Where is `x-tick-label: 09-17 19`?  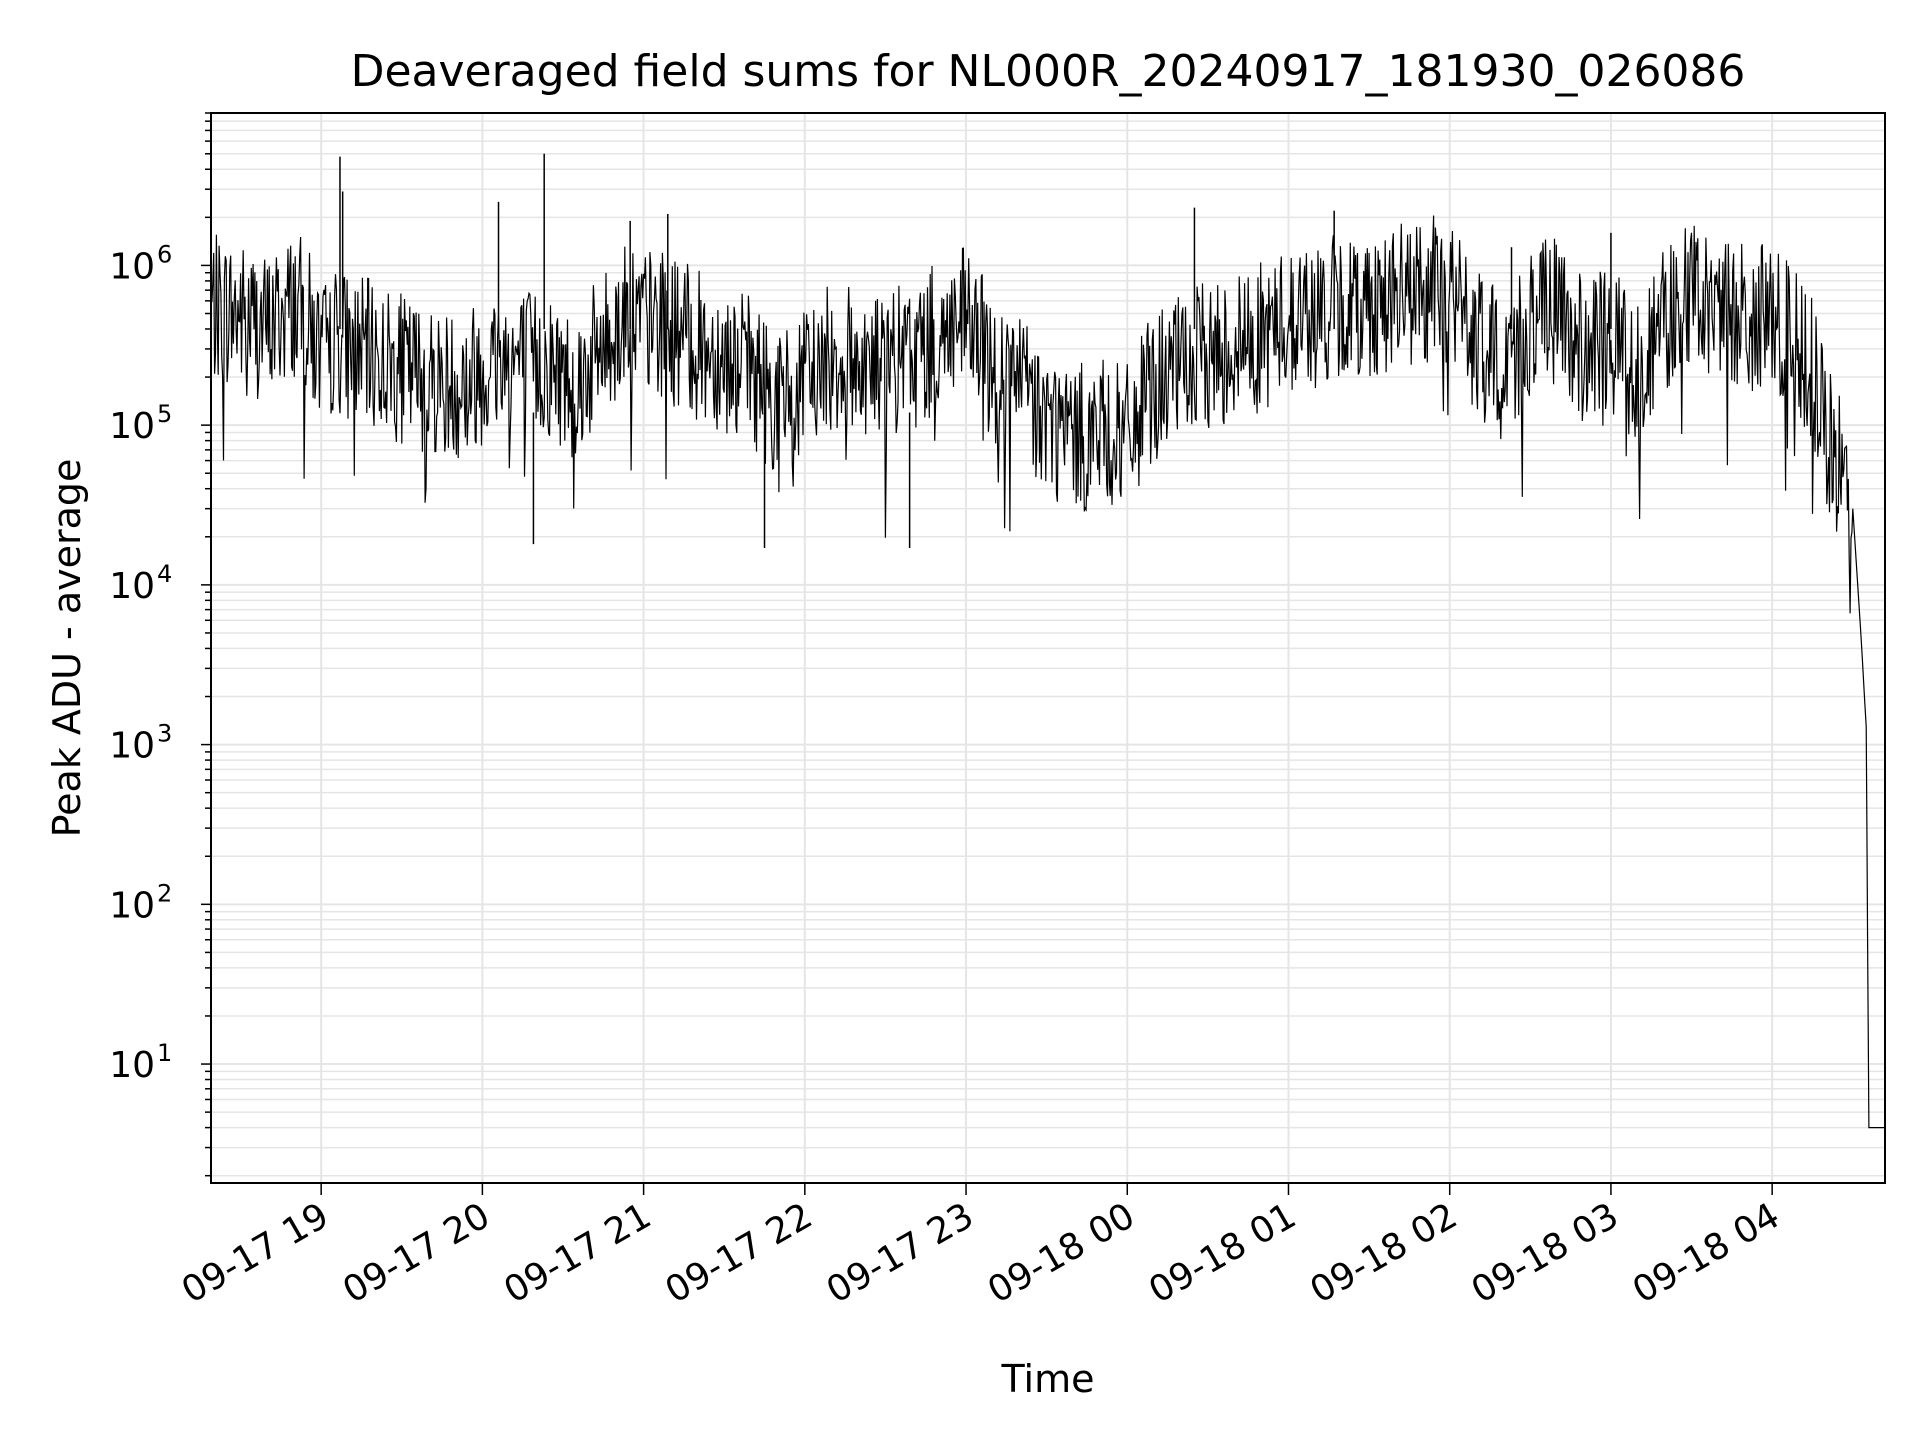 x-tick-label: 09-17 19 is located at coordinates (255, 1253).